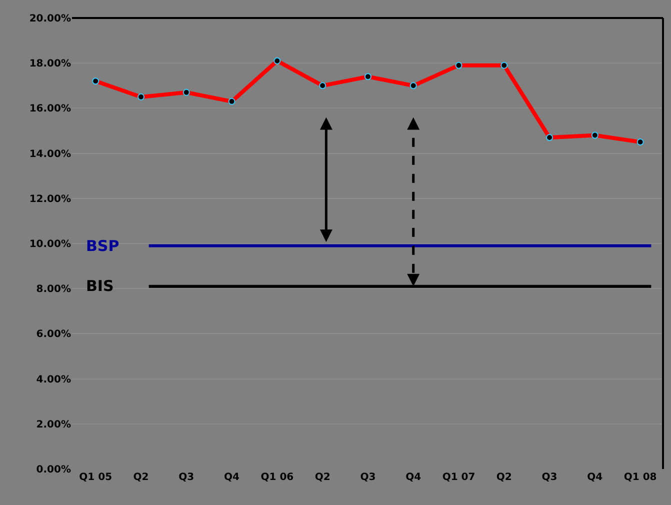 Image resolution: width=671 pixels, height=505 pixels. Describe the element at coordinates (50, 244) in the screenshot. I see `y-tick-label: 10.00%` at that location.